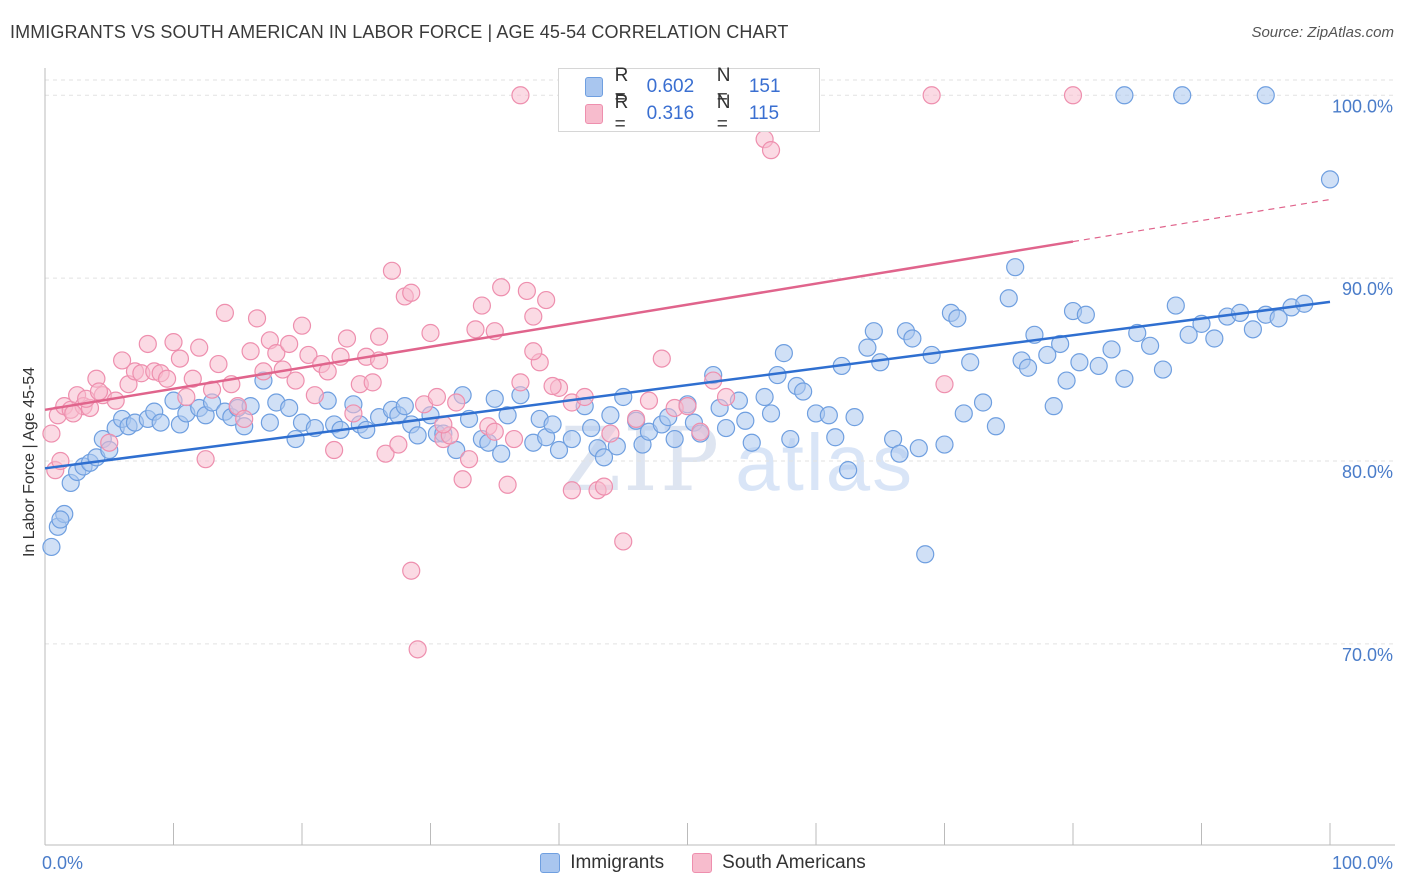  Describe the element at coordinates (594, 87) in the screenshot. I see `immigrants-swatch` at that location.